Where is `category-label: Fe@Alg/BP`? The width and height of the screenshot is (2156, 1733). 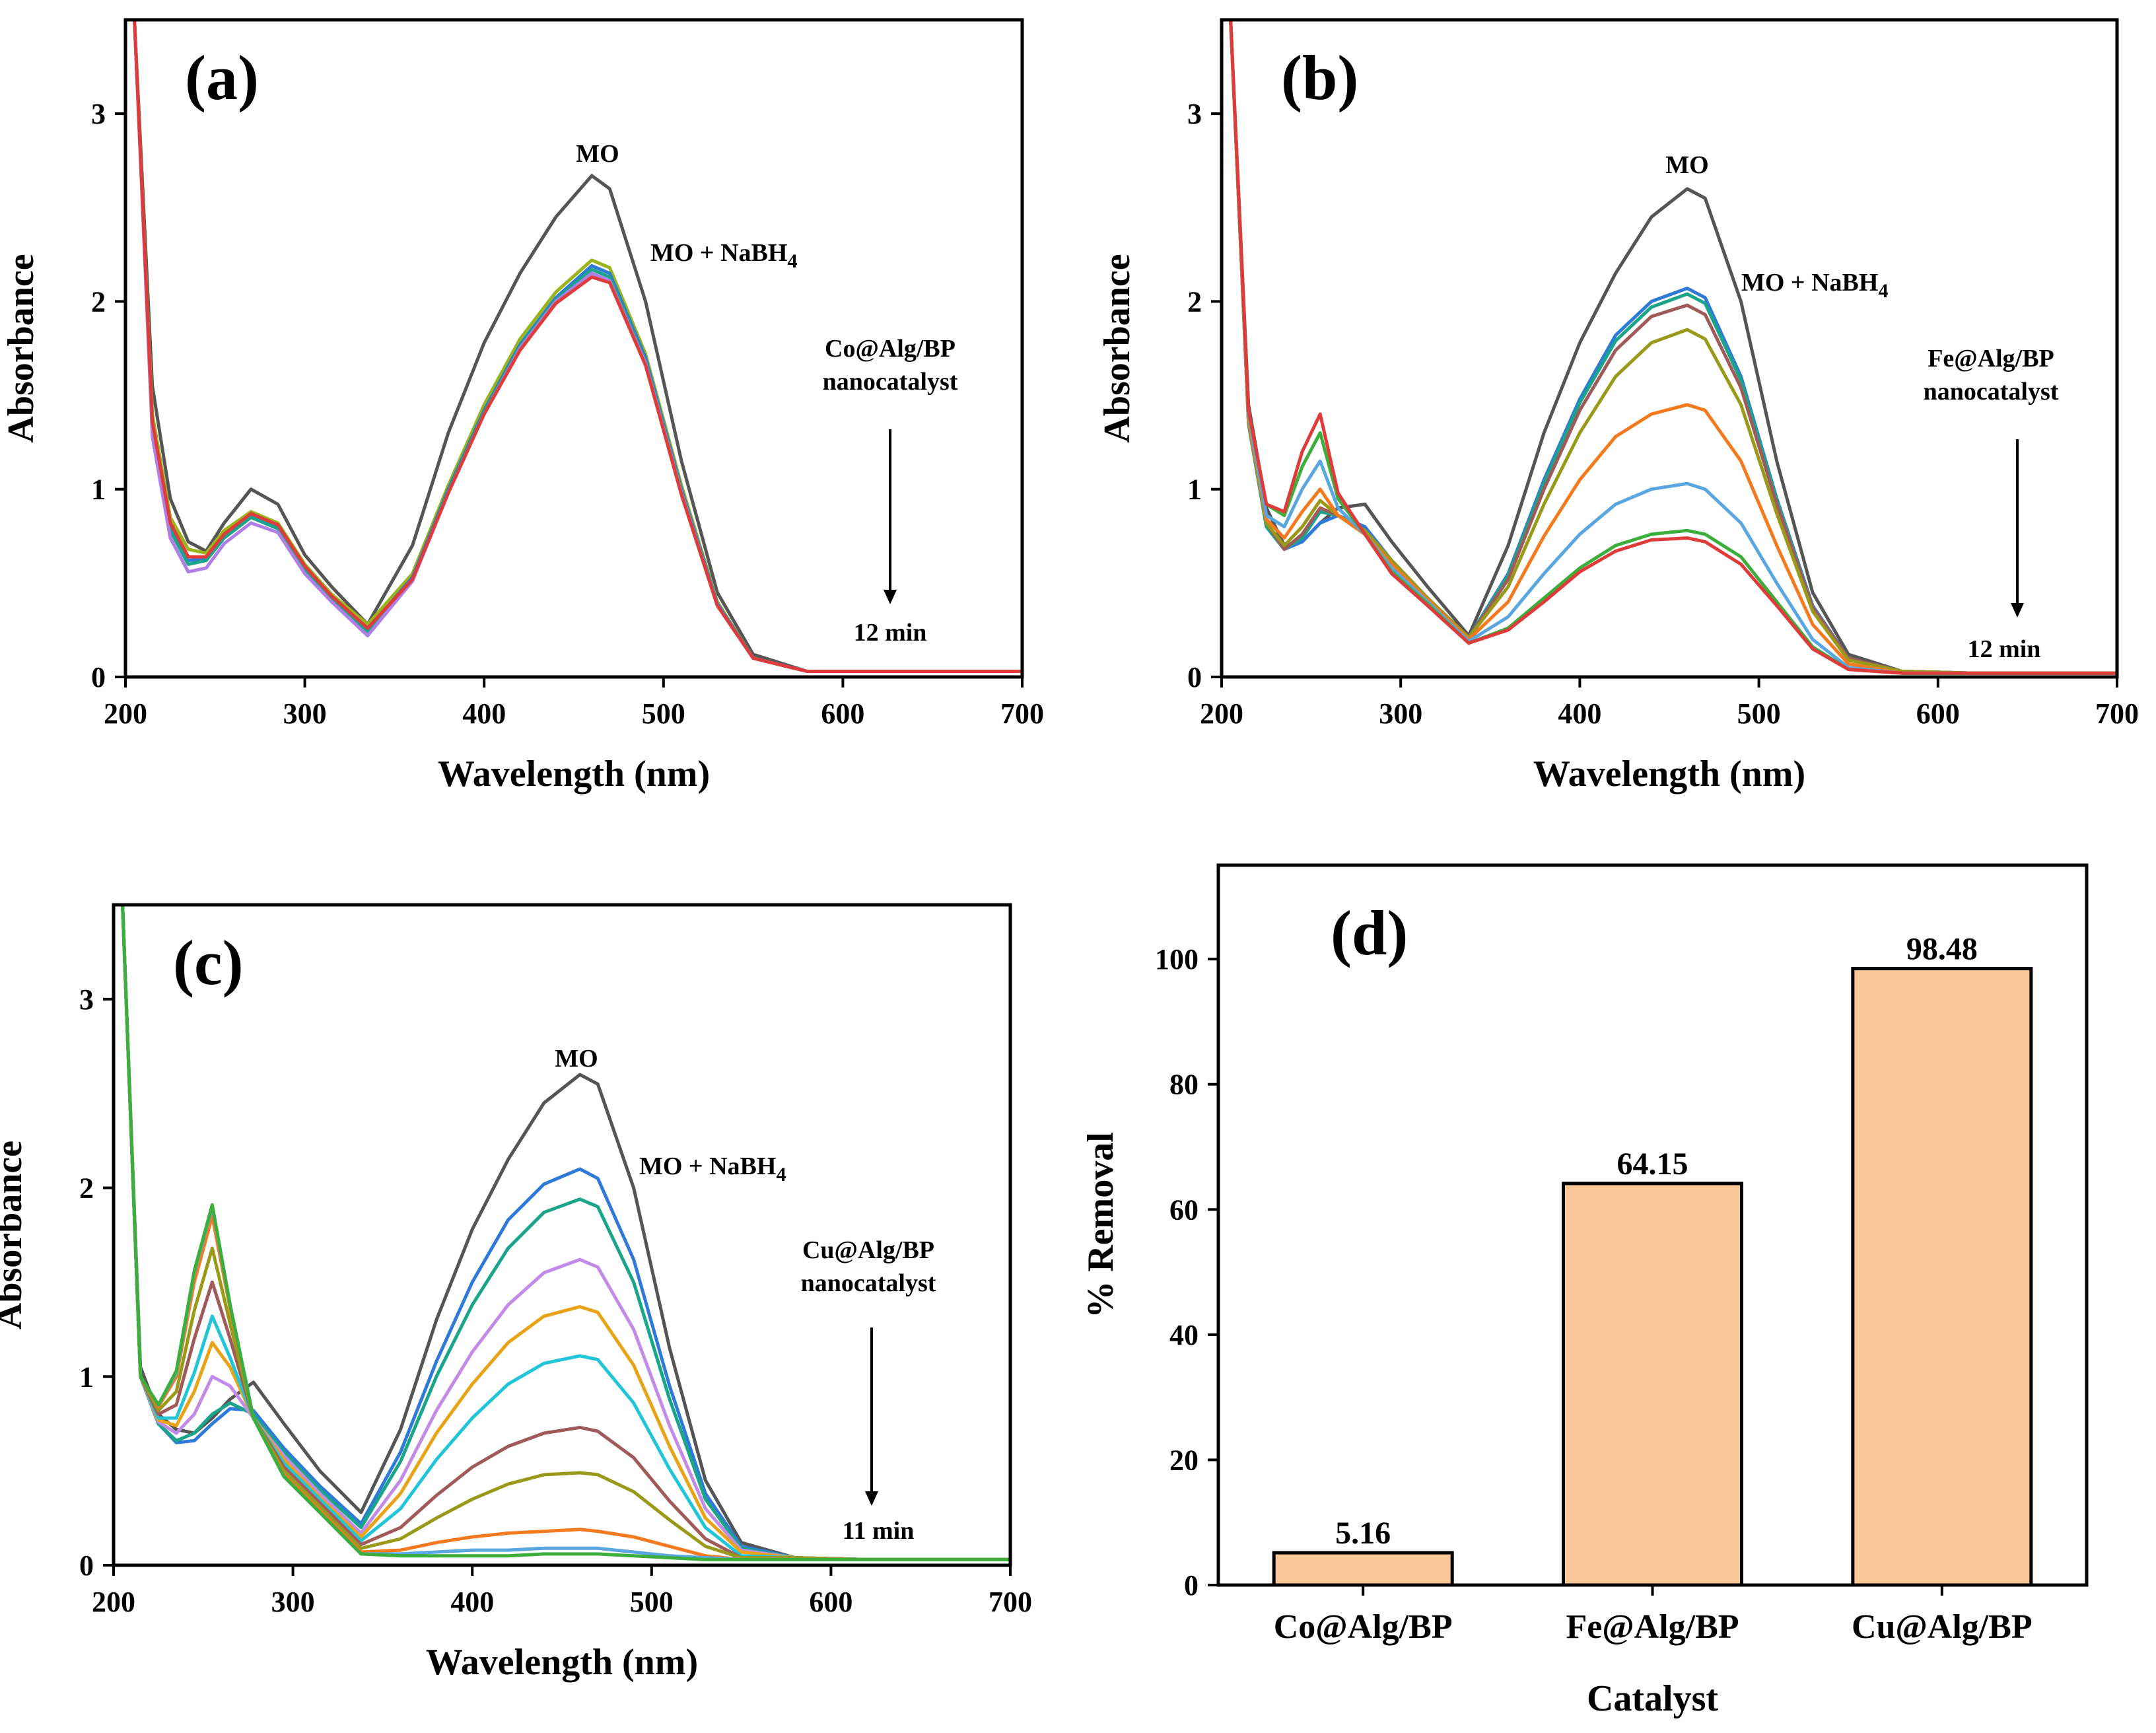
category-label: Fe@Alg/BP is located at coordinates (1652, 1627).